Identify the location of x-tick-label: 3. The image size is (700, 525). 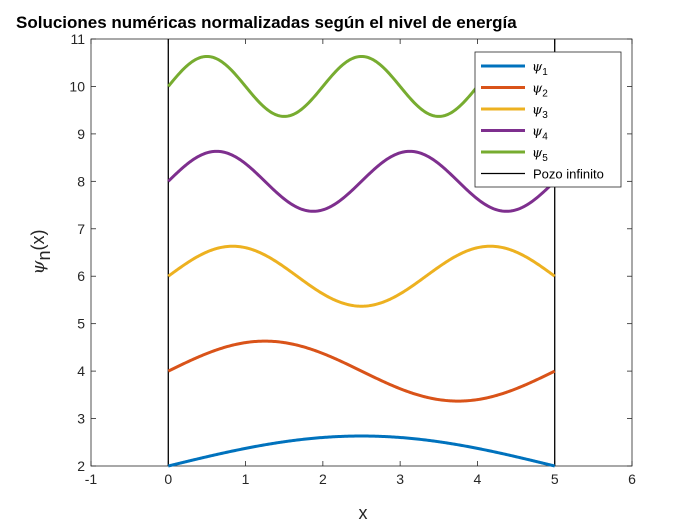
(400, 479).